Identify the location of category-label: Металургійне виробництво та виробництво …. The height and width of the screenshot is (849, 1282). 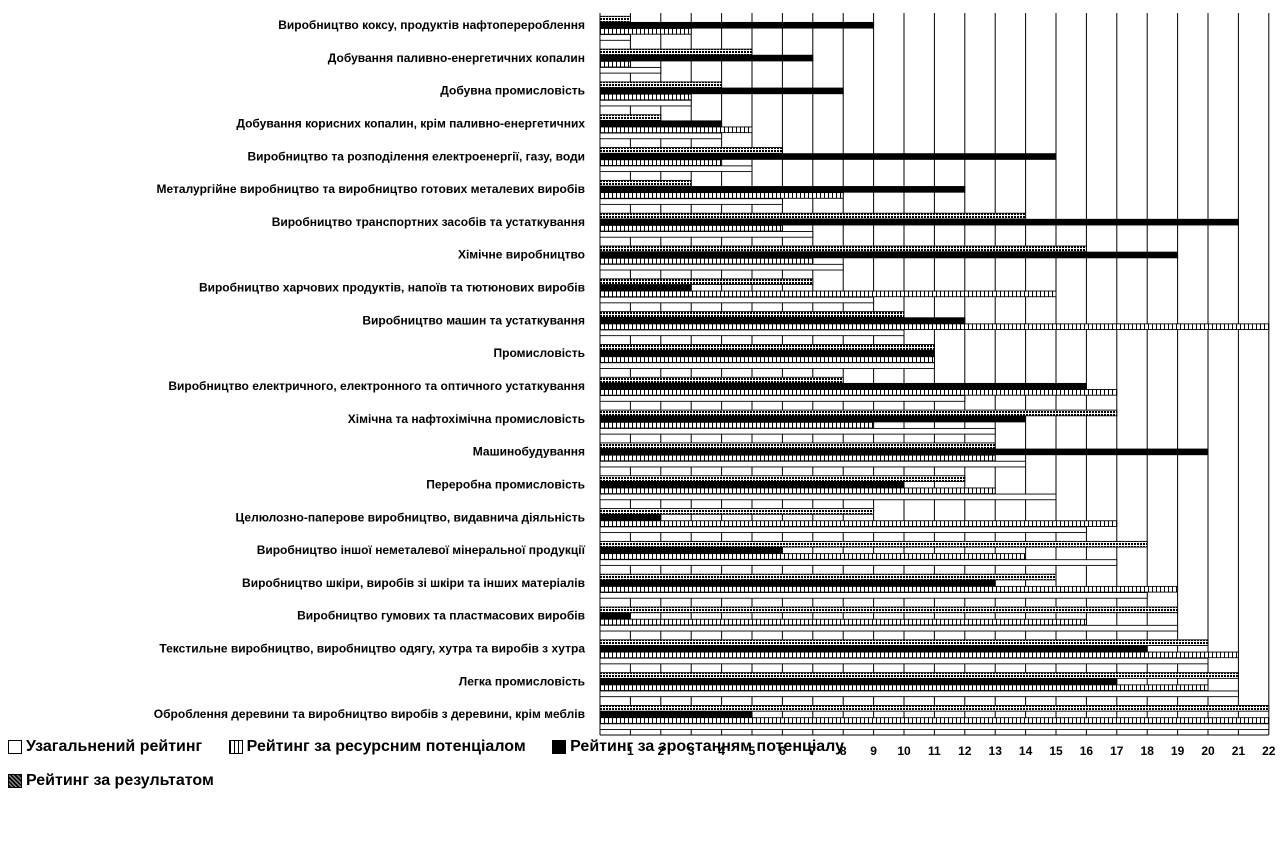
(371, 189).